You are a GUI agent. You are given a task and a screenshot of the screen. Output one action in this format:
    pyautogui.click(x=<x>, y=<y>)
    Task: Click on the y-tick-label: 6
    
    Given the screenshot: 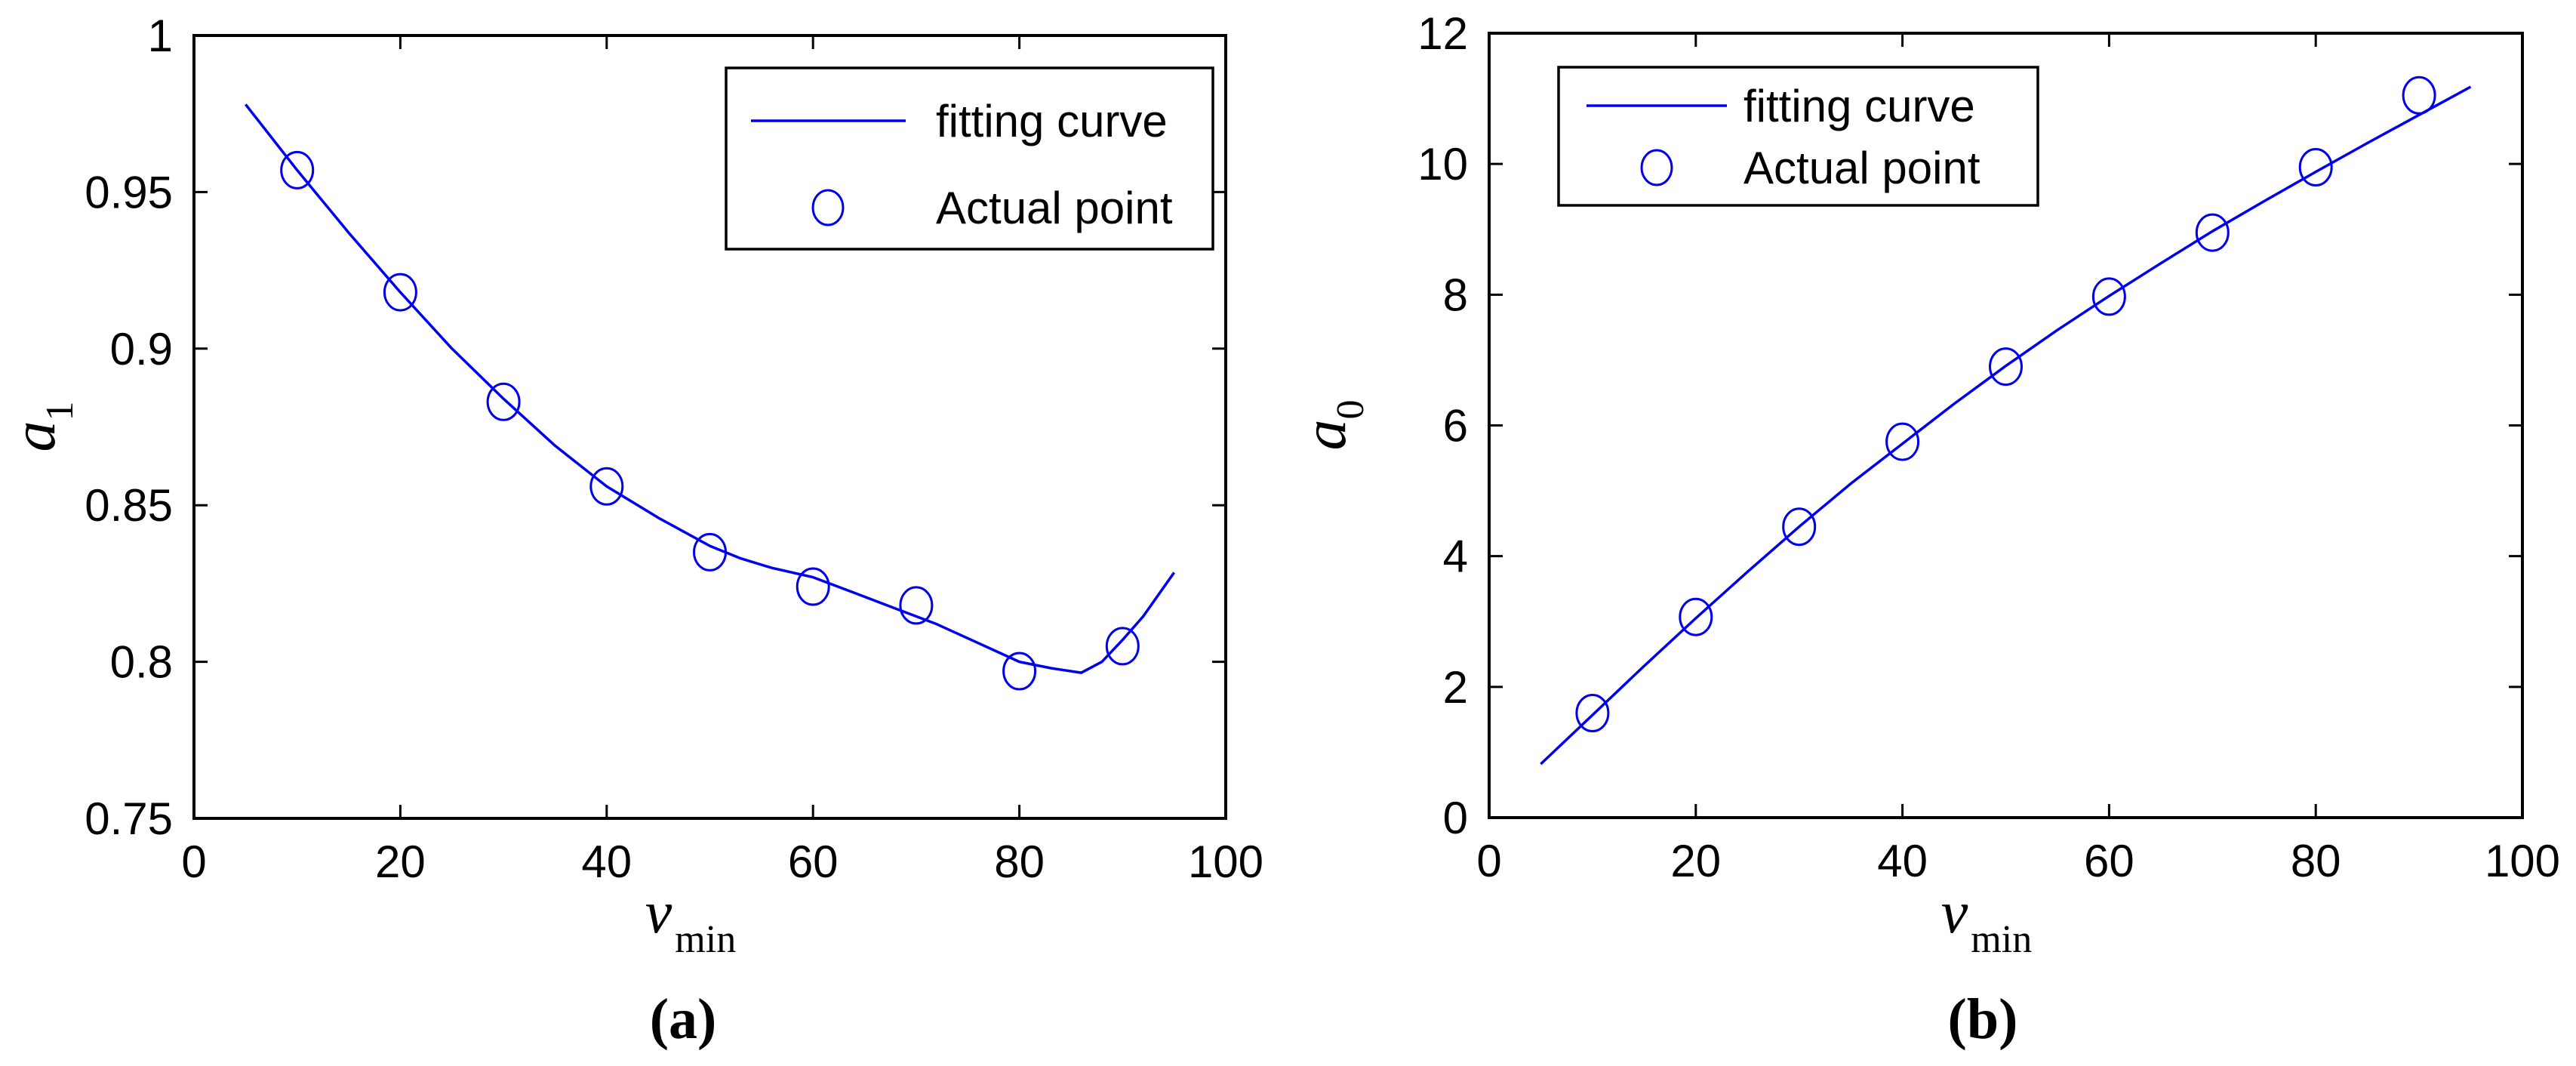 What is the action you would take?
    pyautogui.click(x=1455, y=426)
    